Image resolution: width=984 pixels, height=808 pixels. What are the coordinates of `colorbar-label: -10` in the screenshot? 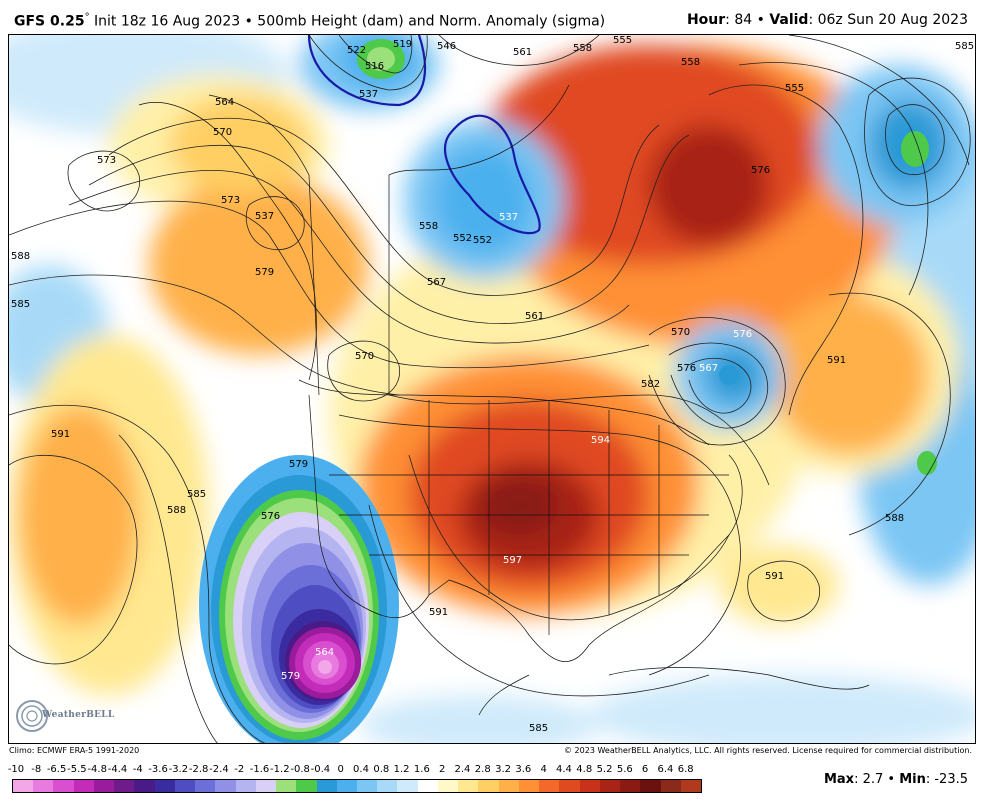 It's located at (16, 769).